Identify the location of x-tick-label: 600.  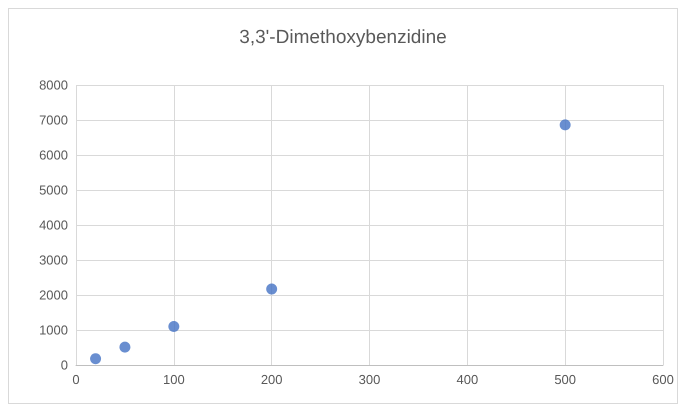
(663, 379).